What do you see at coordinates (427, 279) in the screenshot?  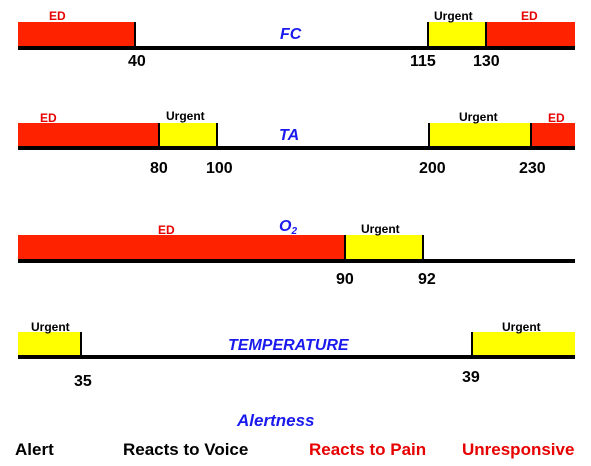 I see `o2-tick-label: 92` at bounding box center [427, 279].